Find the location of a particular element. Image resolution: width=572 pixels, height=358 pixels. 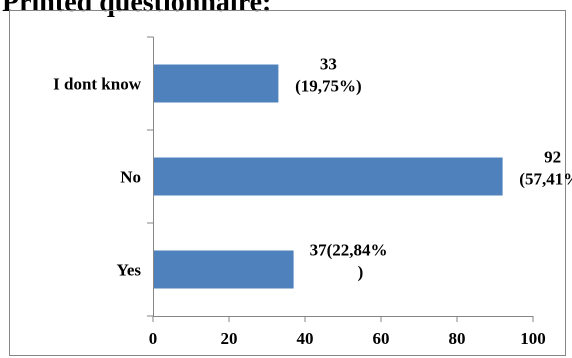

page-heading: Printed questionnaire: is located at coordinates (137, 9).